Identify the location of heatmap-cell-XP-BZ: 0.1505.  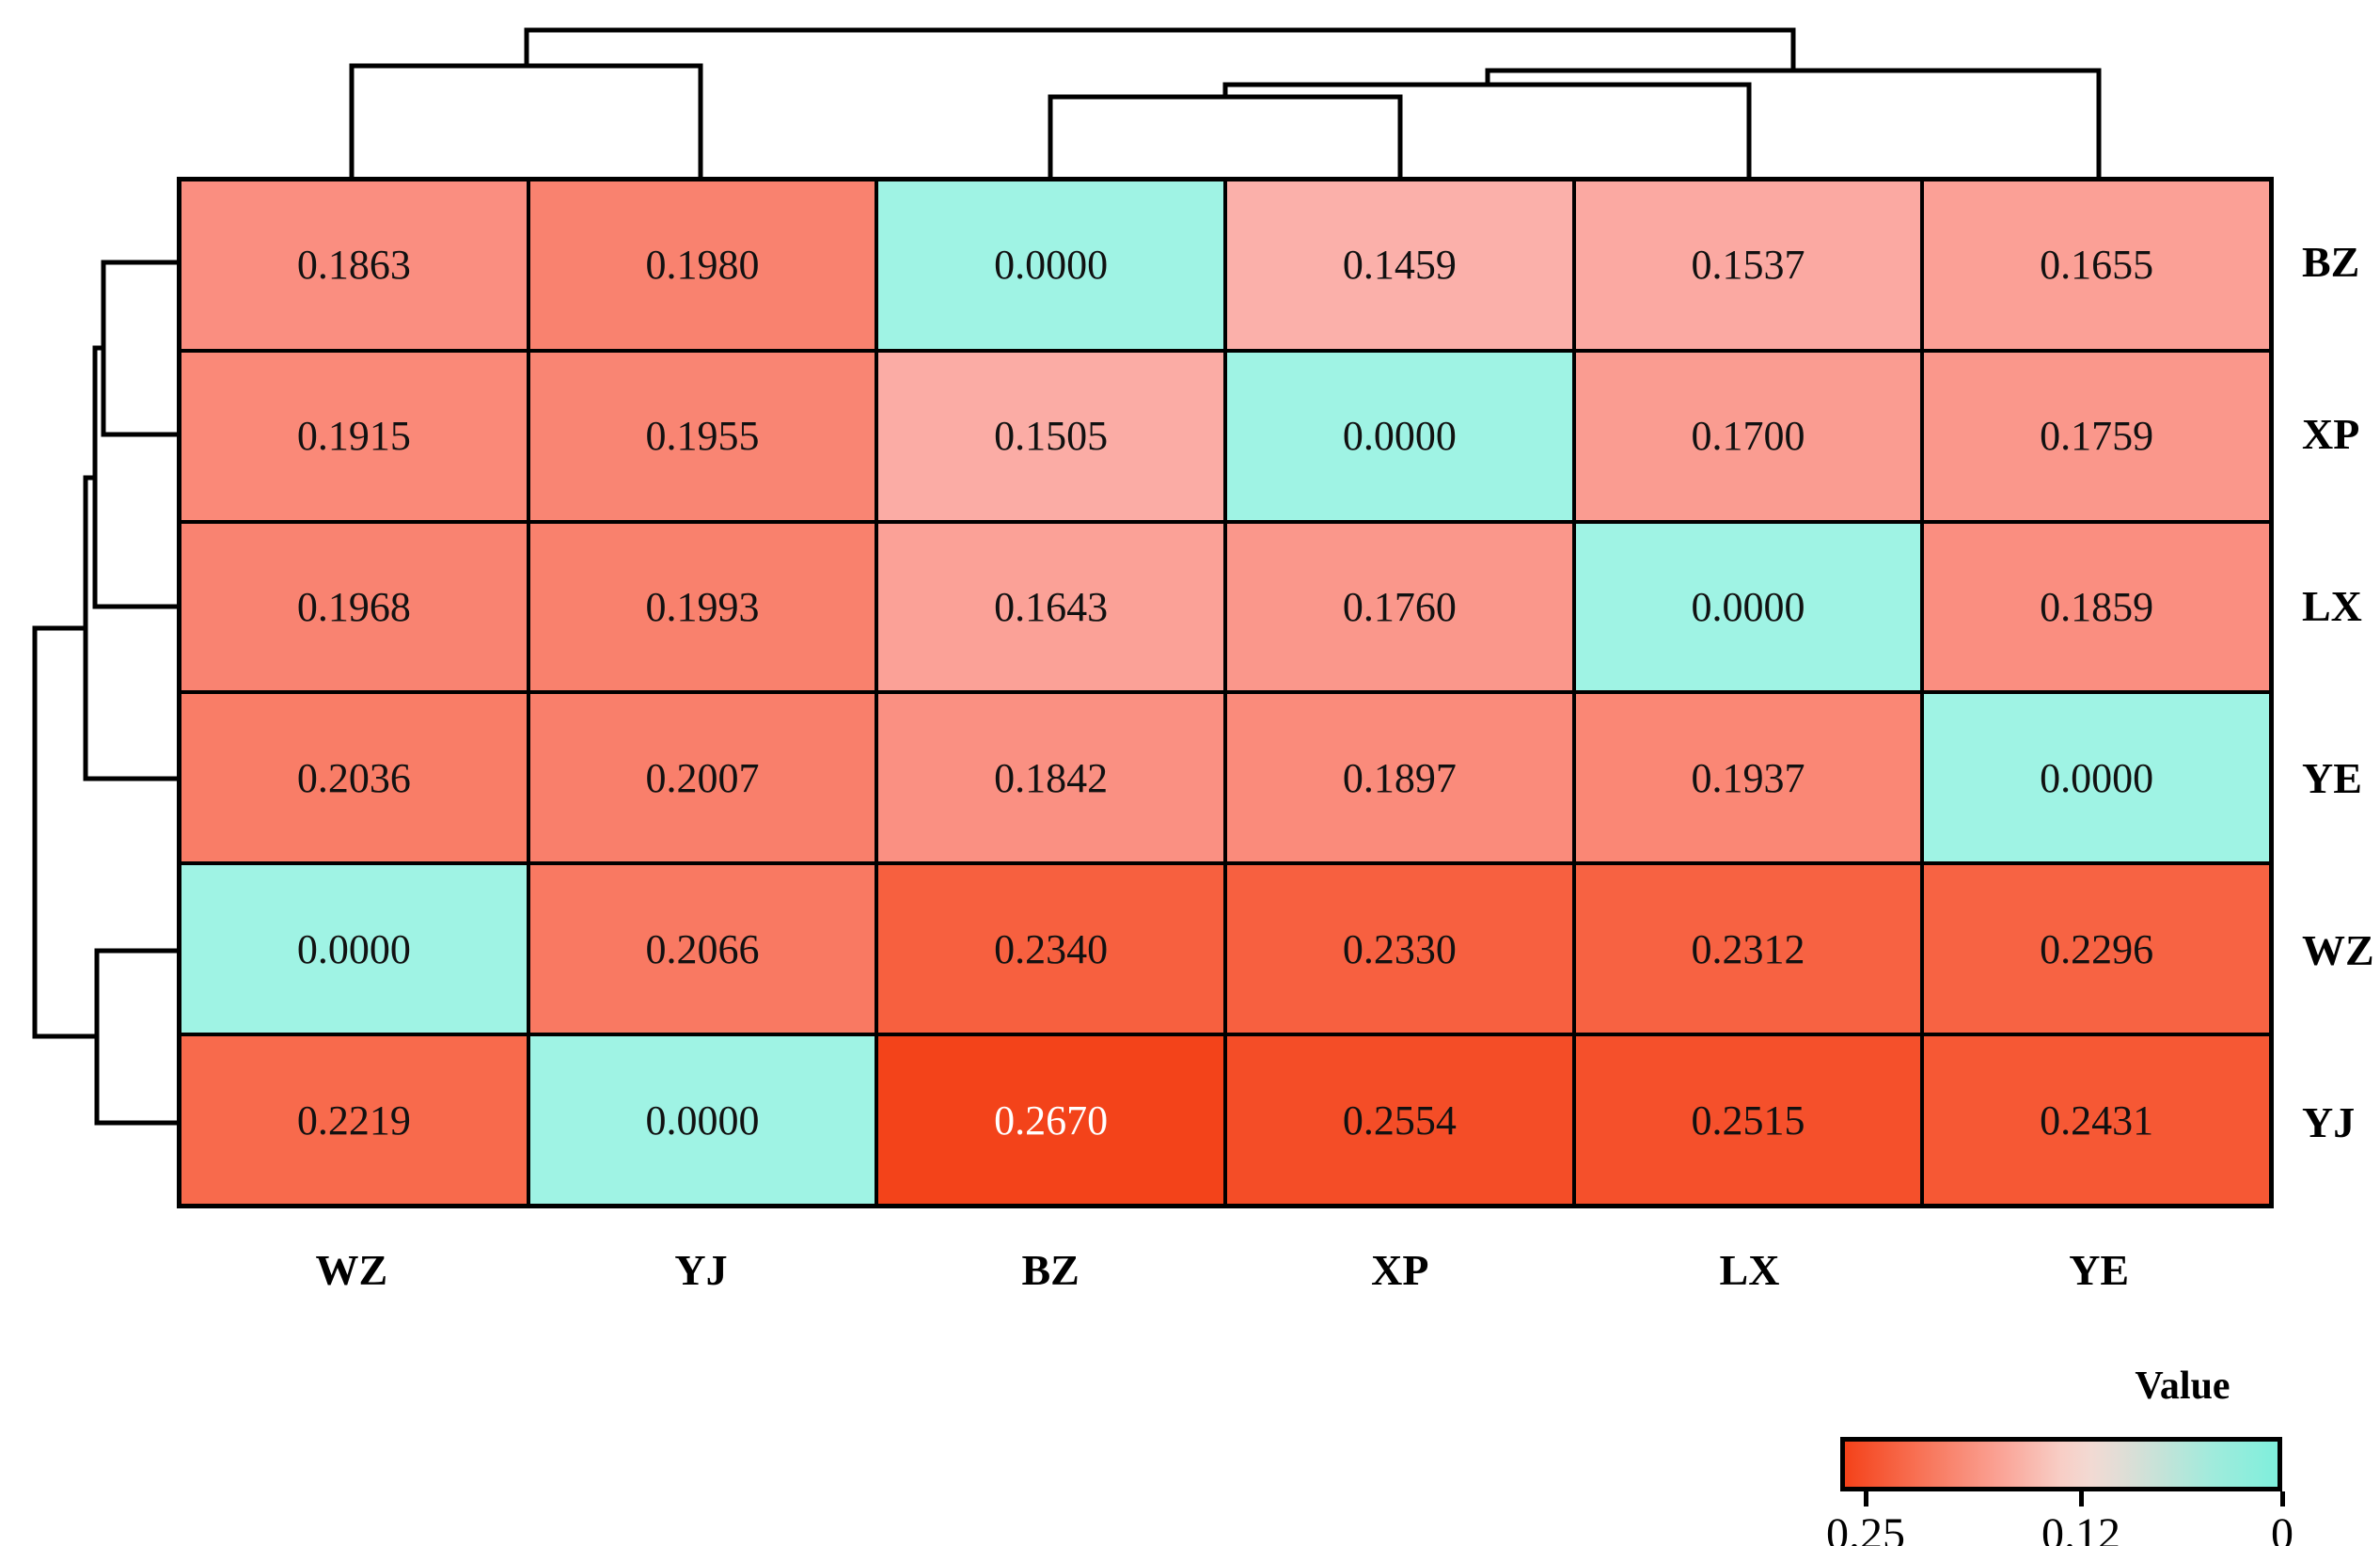
(1050, 436).